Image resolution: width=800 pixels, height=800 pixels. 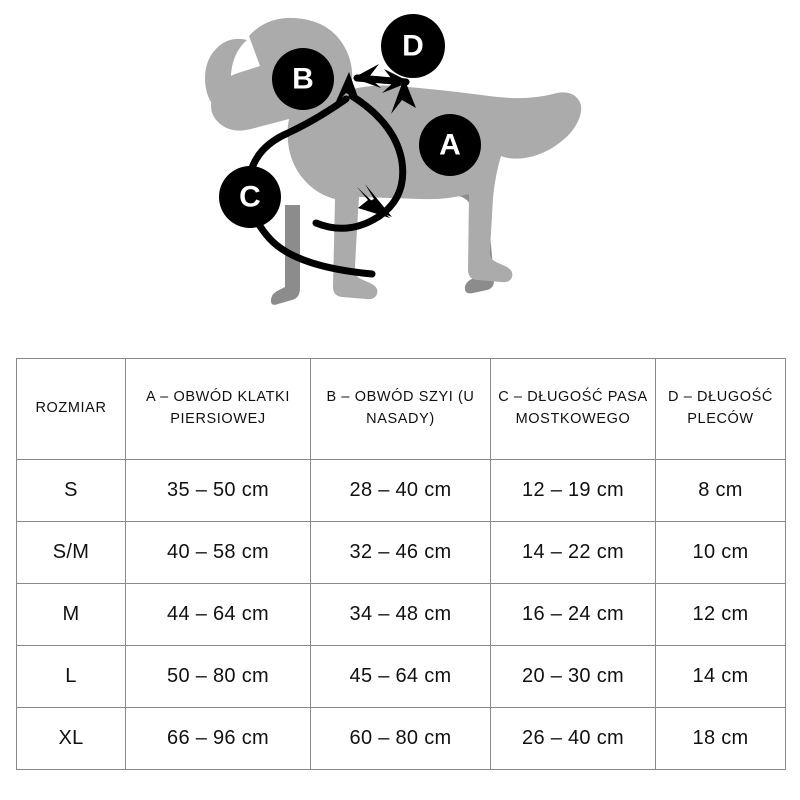 What do you see at coordinates (573, 552) in the screenshot?
I see `cell-sternum-strap: 14 – 22 cm` at bounding box center [573, 552].